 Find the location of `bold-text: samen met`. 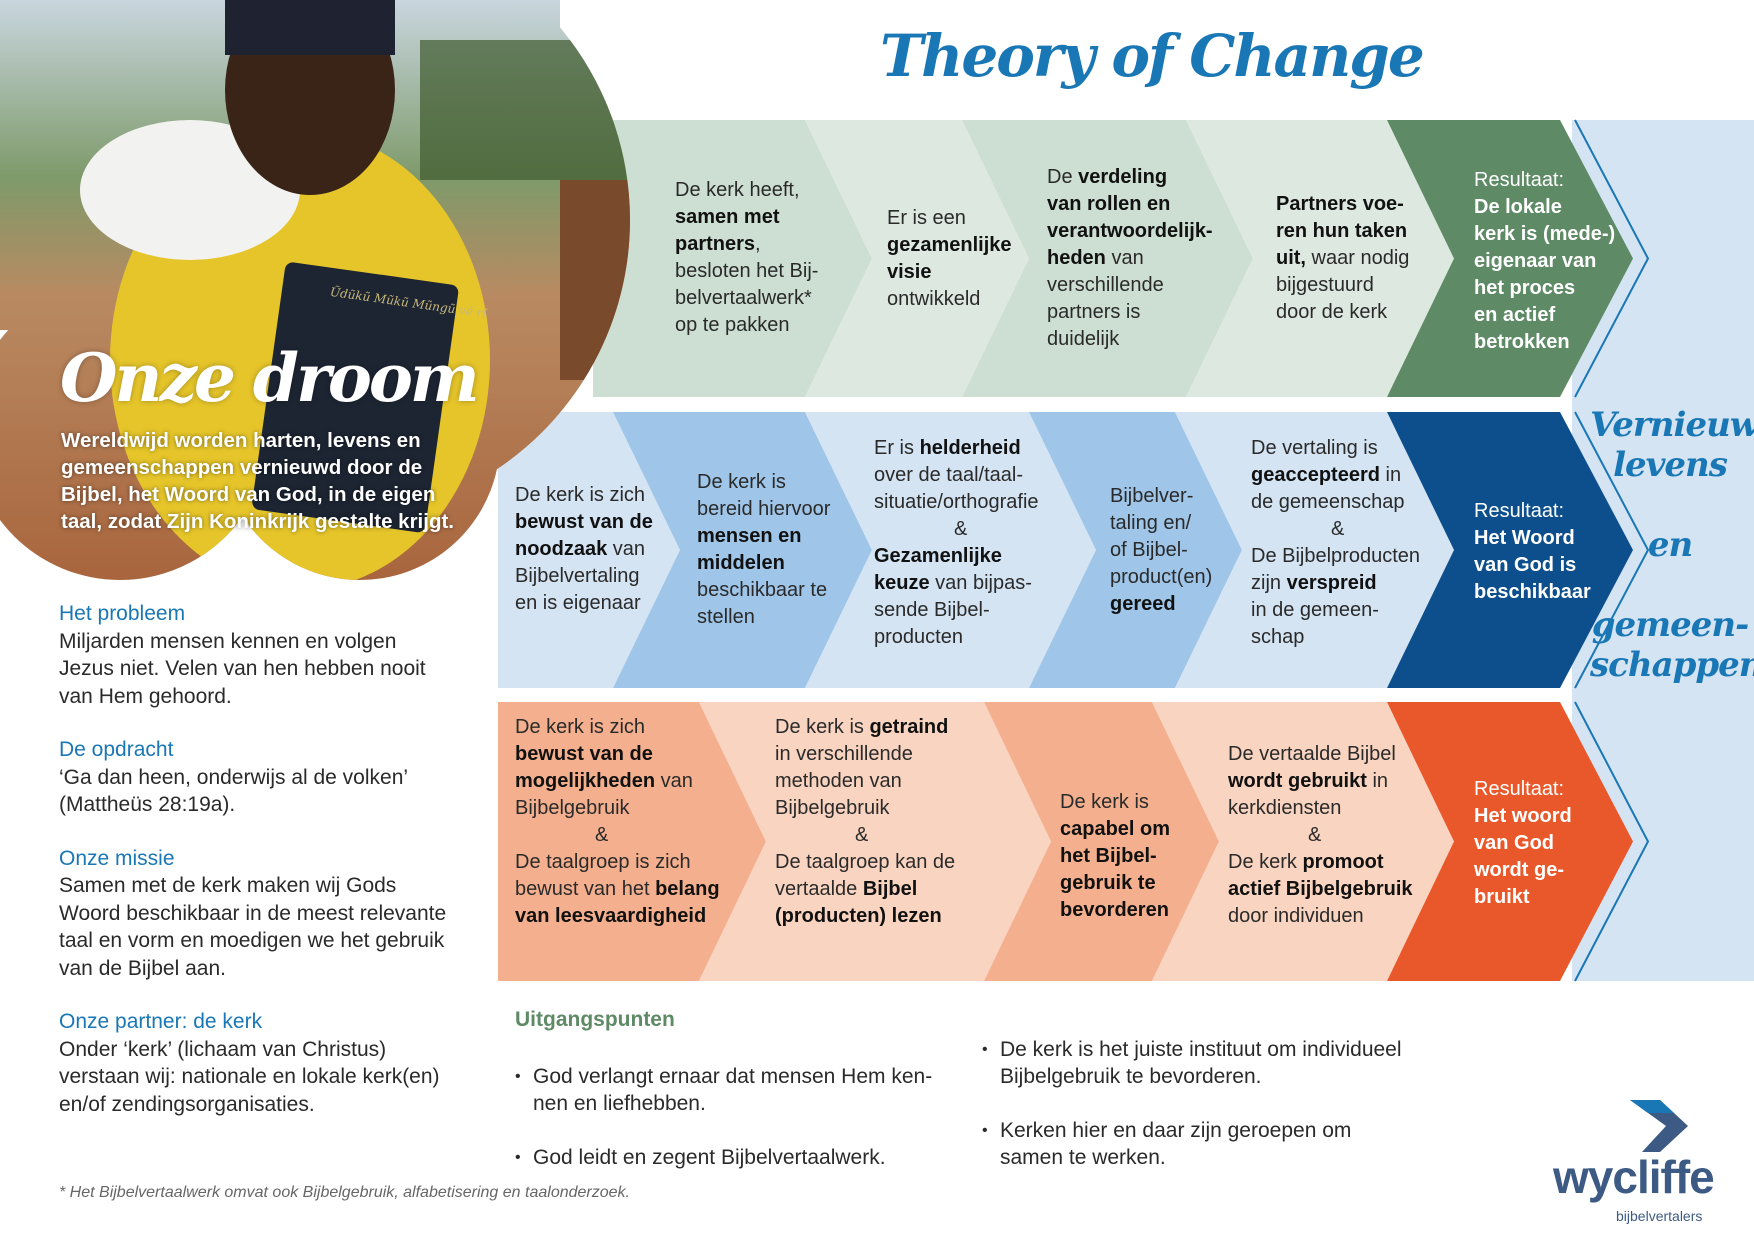

bold-text: samen met is located at coordinates (727, 217).